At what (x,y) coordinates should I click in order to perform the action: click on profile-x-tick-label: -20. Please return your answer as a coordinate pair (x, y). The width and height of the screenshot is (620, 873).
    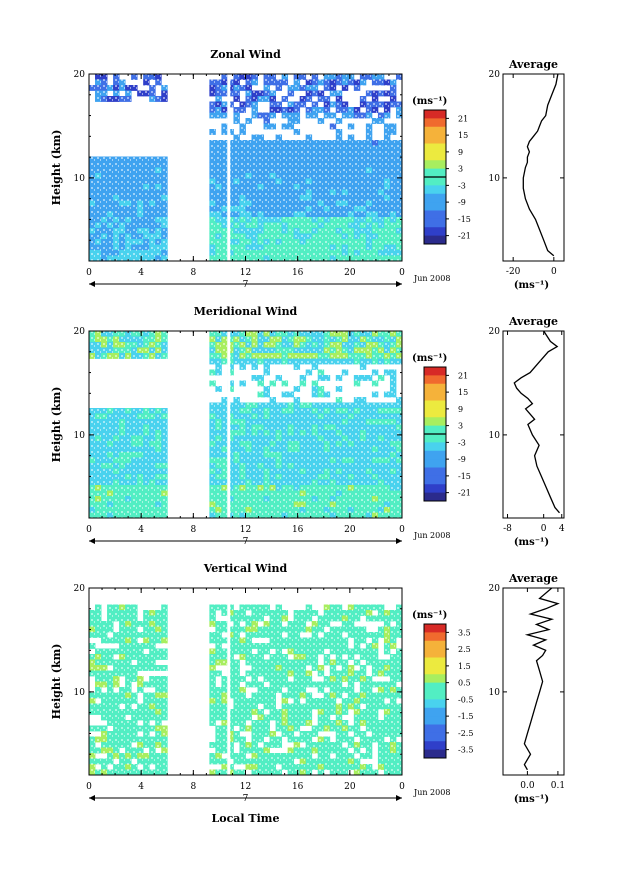
    Looking at the image, I should click on (513, 272).